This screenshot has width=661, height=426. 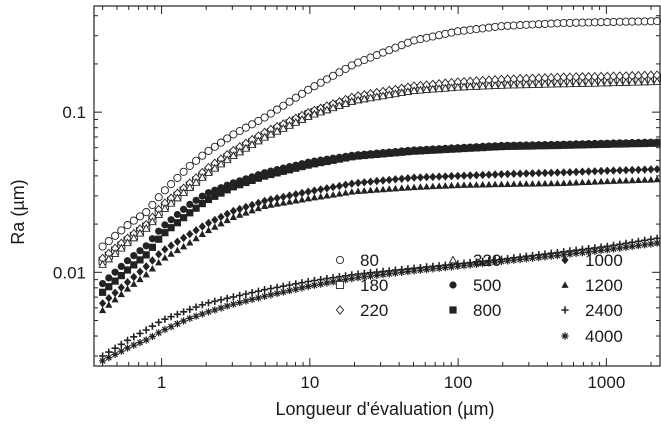 What do you see at coordinates (604, 260) in the screenshot?
I see `legend-label-1000: 1000` at bounding box center [604, 260].